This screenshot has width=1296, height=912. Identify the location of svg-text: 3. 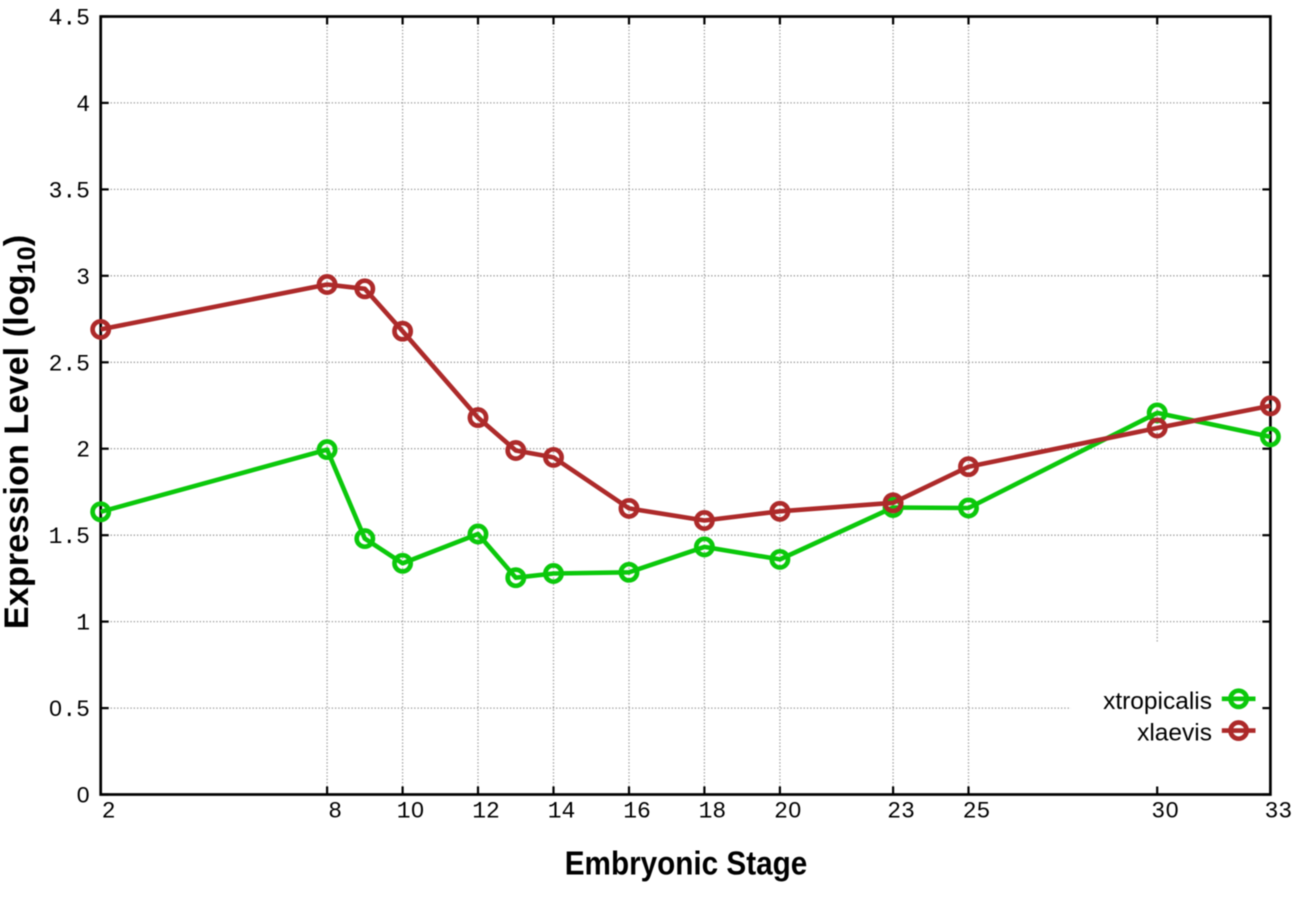
(83, 278).